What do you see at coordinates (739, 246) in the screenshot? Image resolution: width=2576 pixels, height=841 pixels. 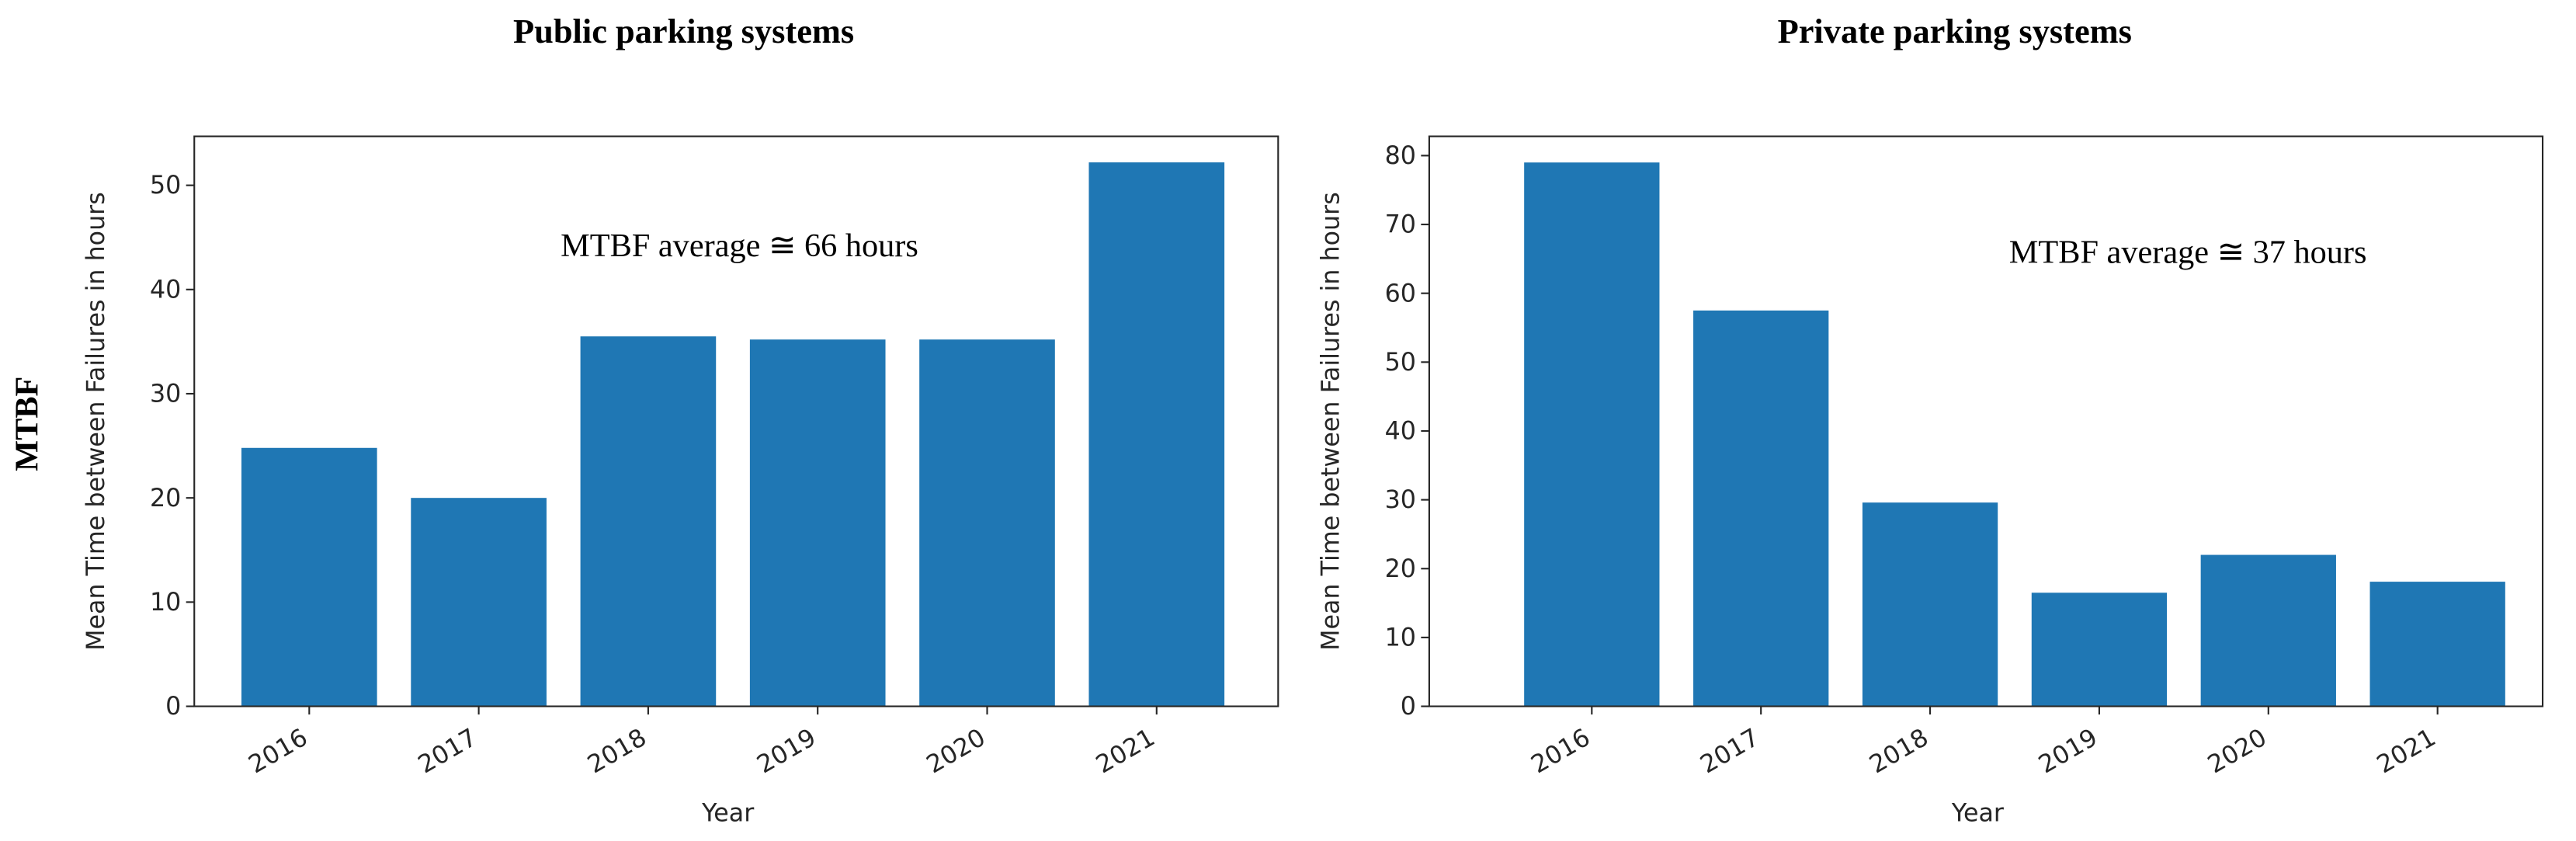 I see `annotation: MTBF average ≅ 66 hours` at bounding box center [739, 246].